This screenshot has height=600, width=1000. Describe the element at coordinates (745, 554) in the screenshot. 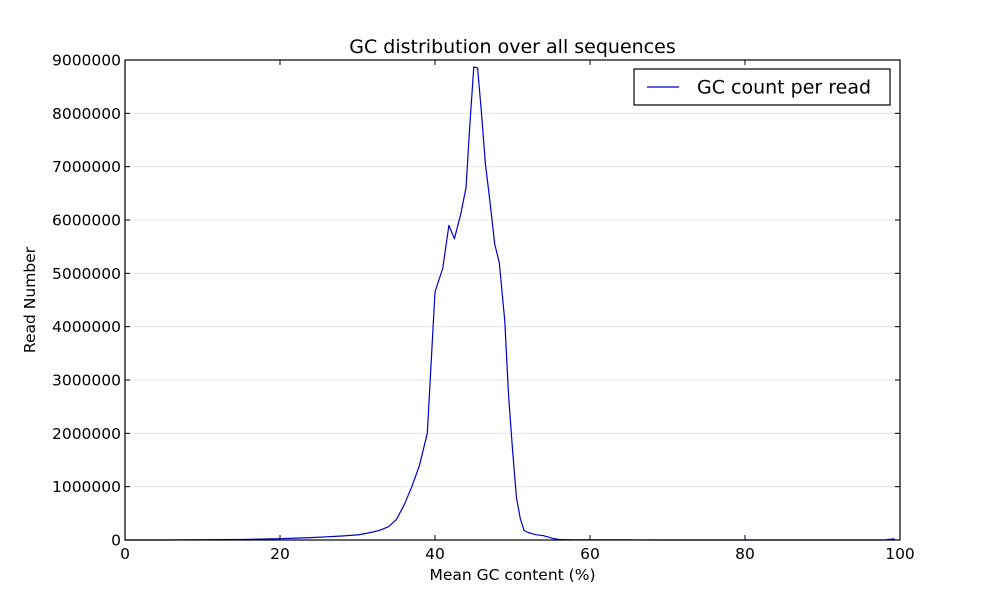

I see `x-tick-label-4: 80` at that location.